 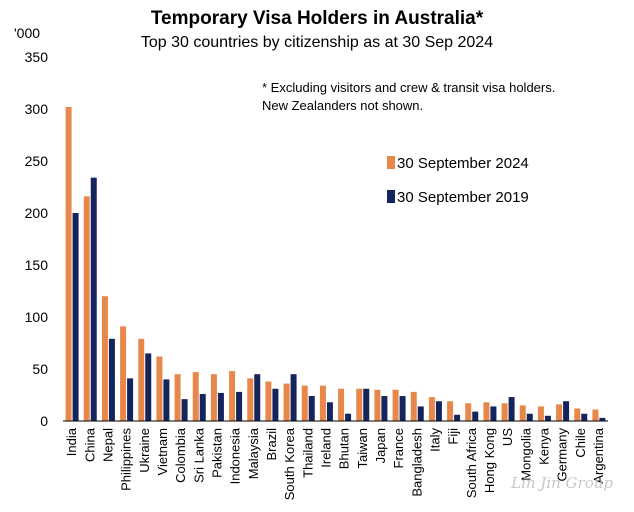 I want to click on bar-2024-chile, so click(x=577, y=414).